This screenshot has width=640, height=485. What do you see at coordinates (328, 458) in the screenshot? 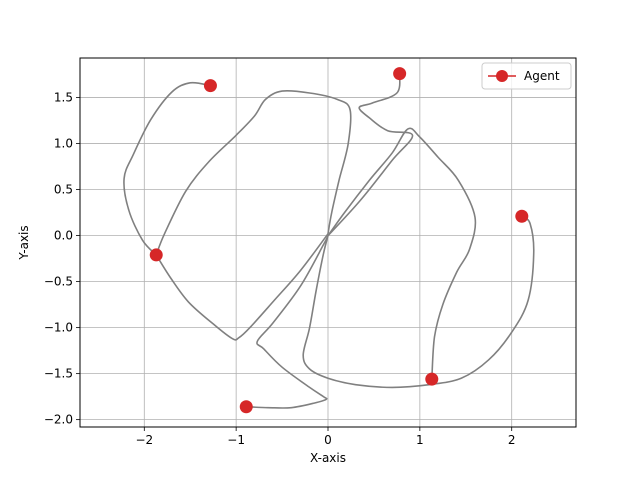
I see `x-axis-label: X-axis` at bounding box center [328, 458].